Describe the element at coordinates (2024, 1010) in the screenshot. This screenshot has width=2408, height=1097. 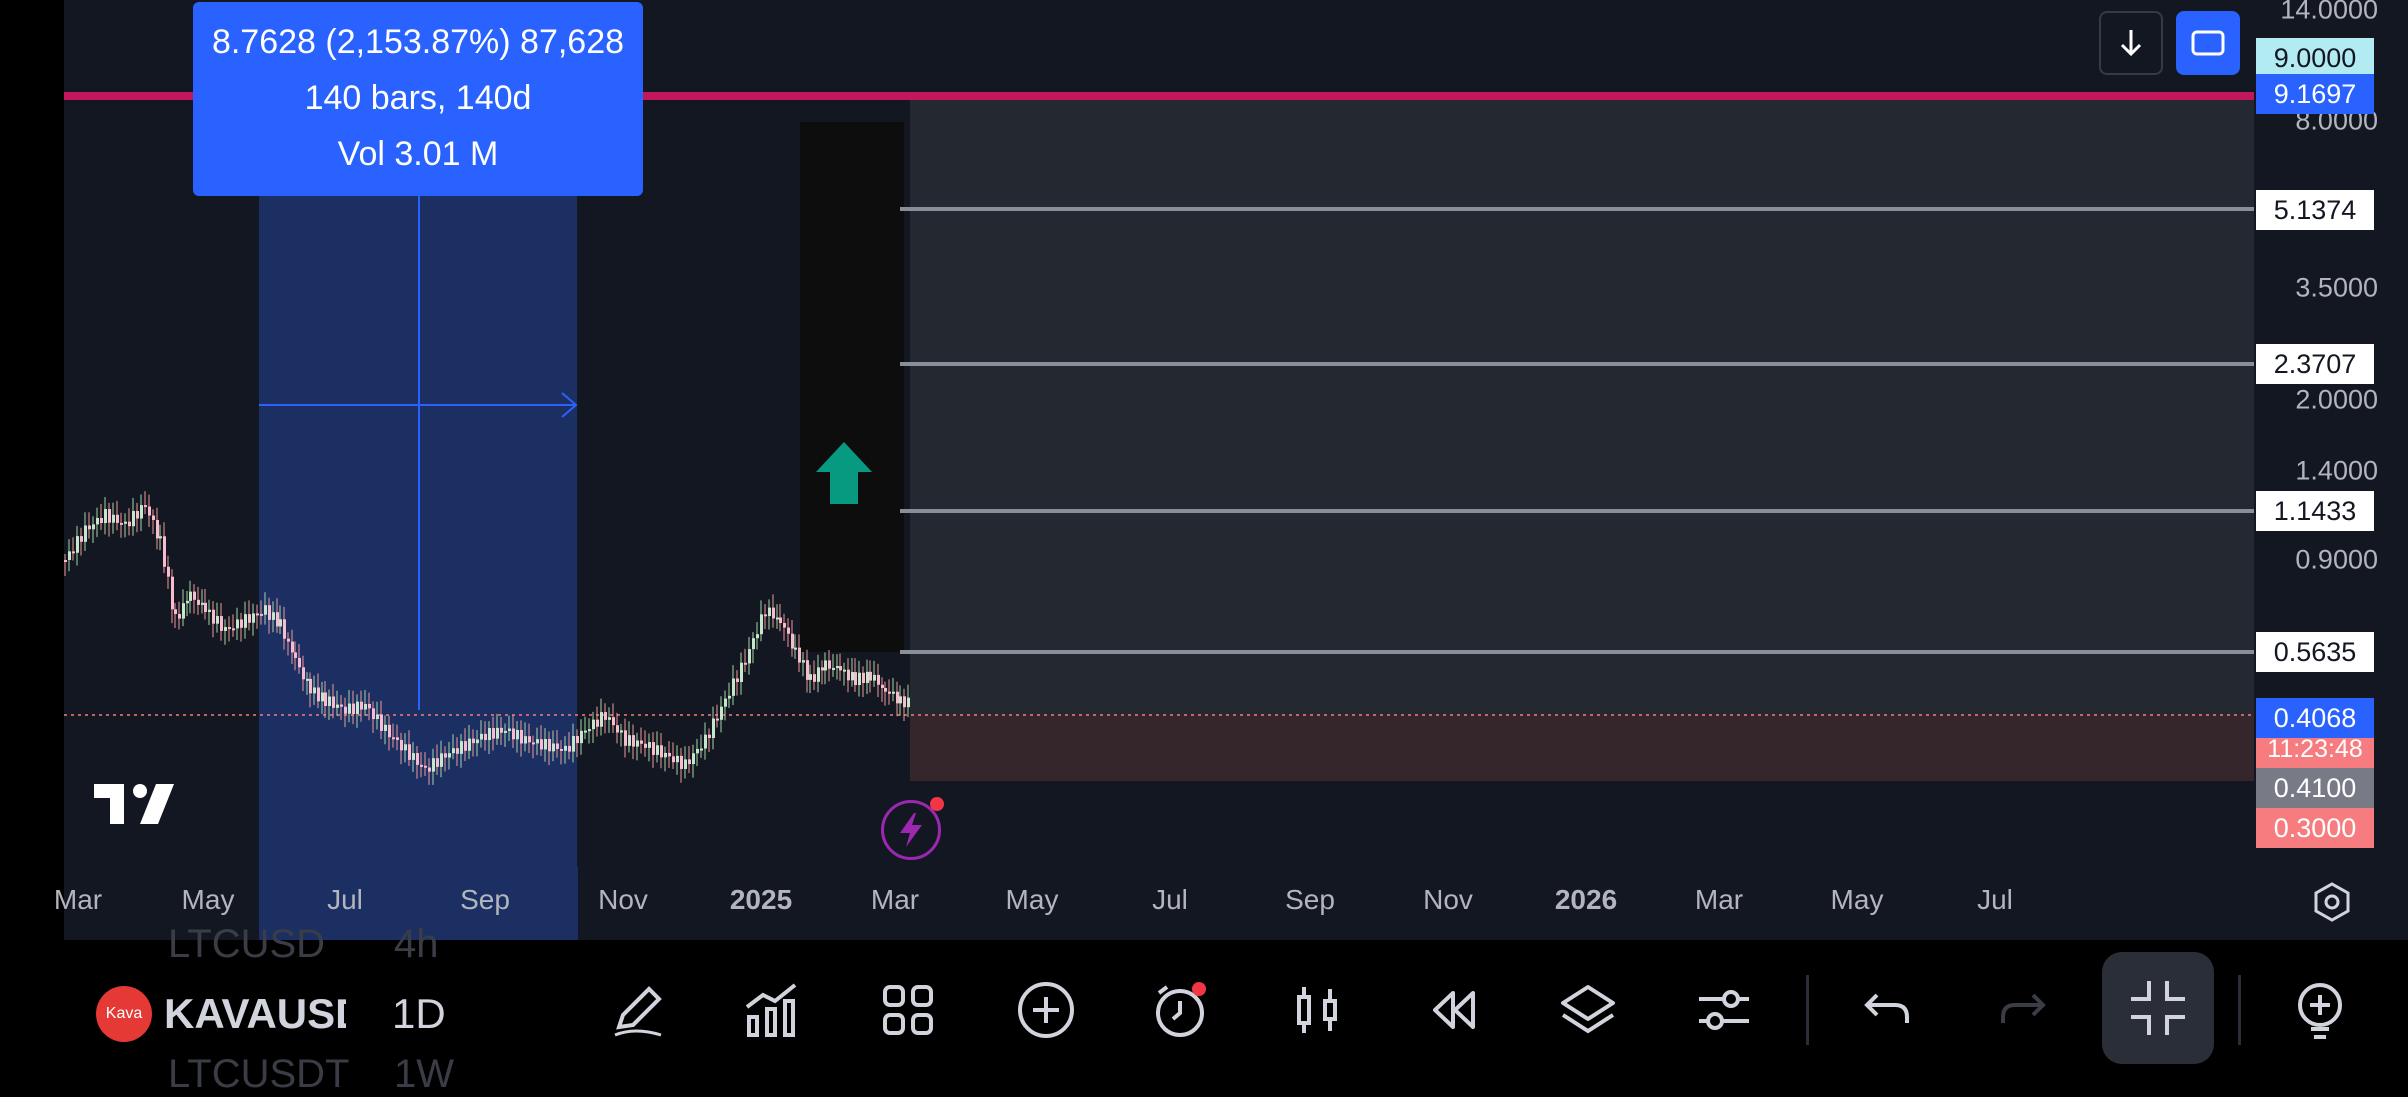
I see `redo-button` at that location.